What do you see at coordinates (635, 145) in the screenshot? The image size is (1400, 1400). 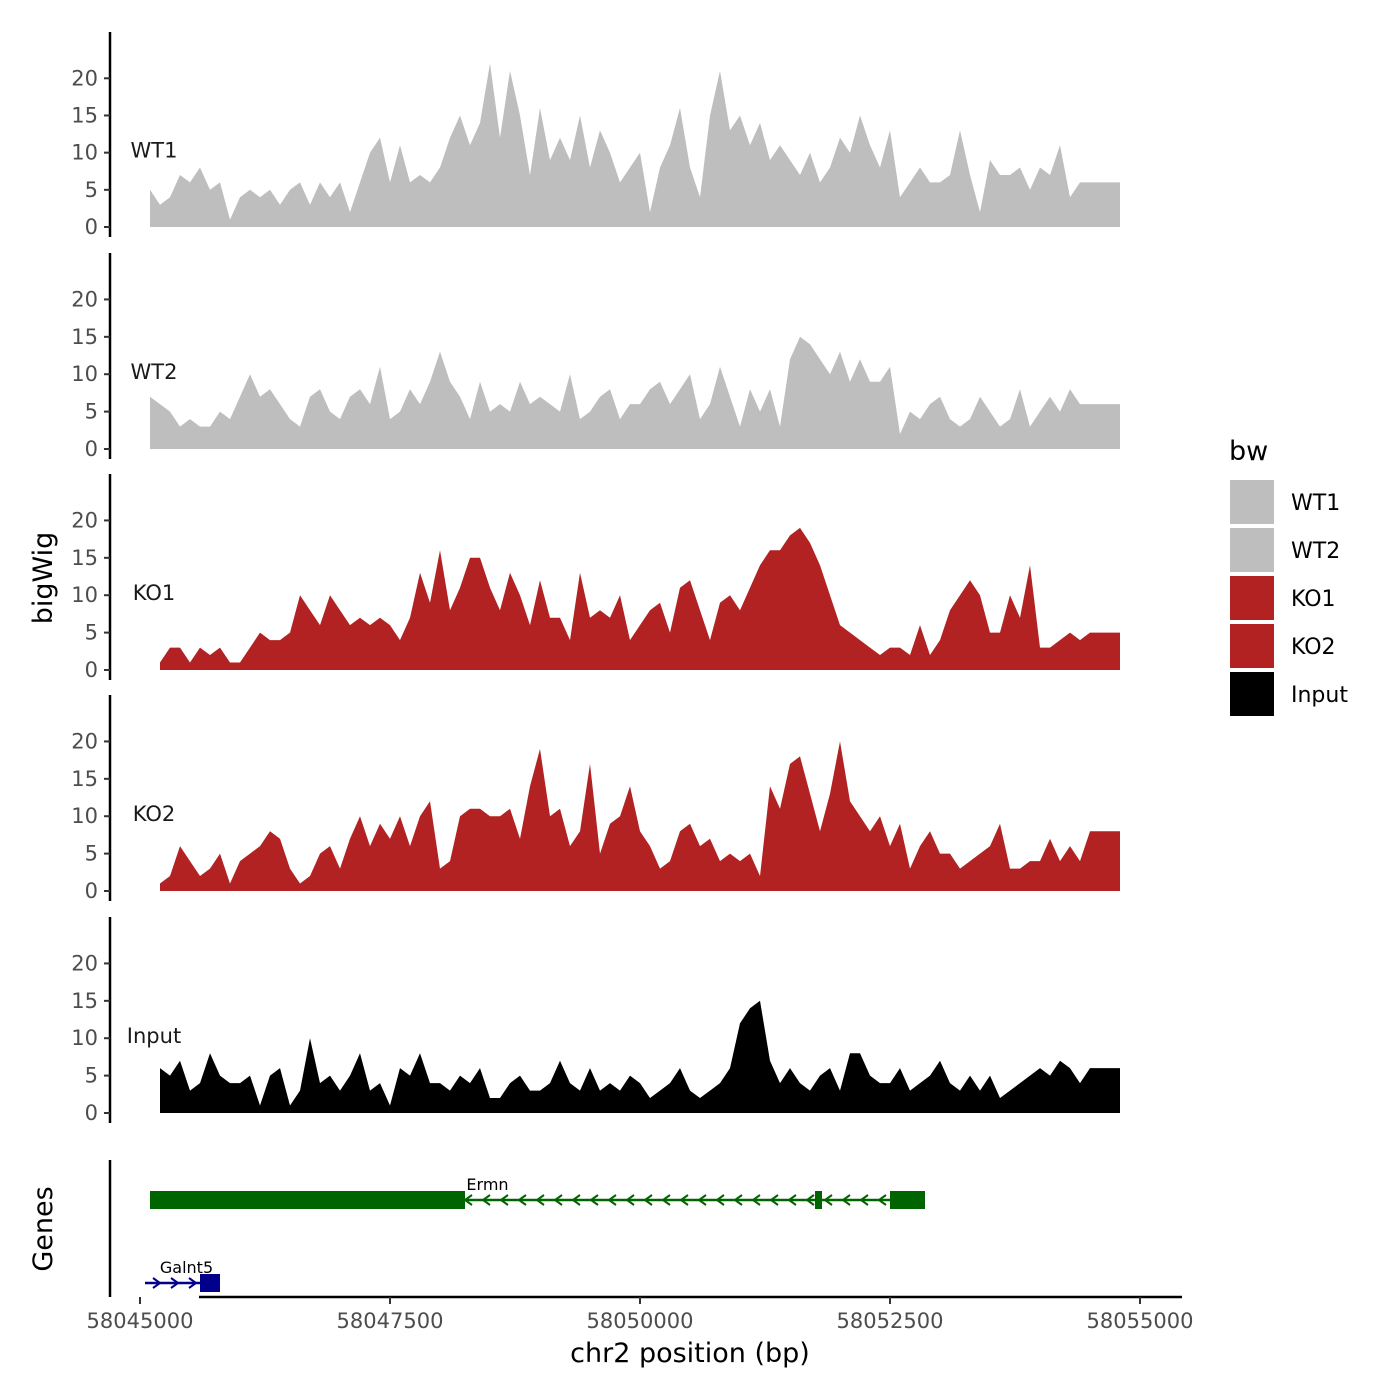 I see `signal-area-wt1` at bounding box center [635, 145].